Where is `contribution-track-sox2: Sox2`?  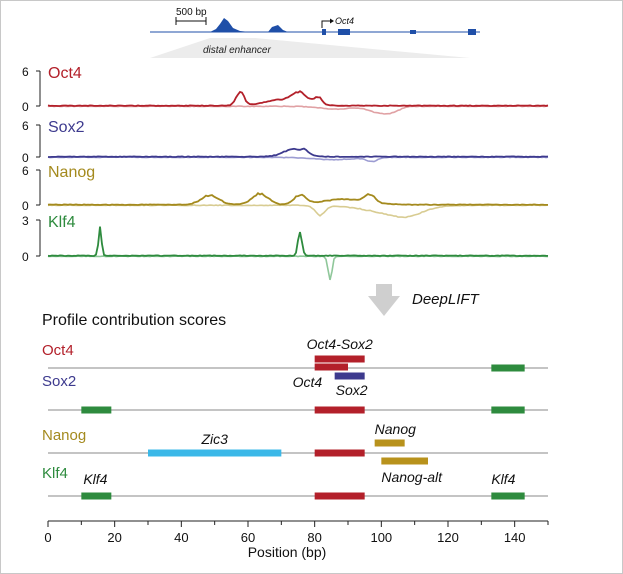
contribution-track-sox2: Sox2 is located at coordinates (295, 393).